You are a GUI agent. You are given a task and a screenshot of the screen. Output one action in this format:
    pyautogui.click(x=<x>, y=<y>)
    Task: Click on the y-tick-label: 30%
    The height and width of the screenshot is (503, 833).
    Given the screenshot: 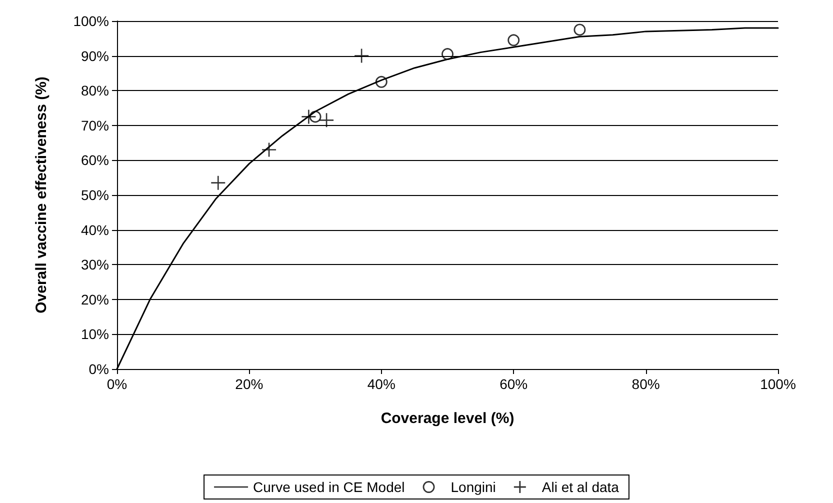 What is the action you would take?
    pyautogui.click(x=94, y=264)
    